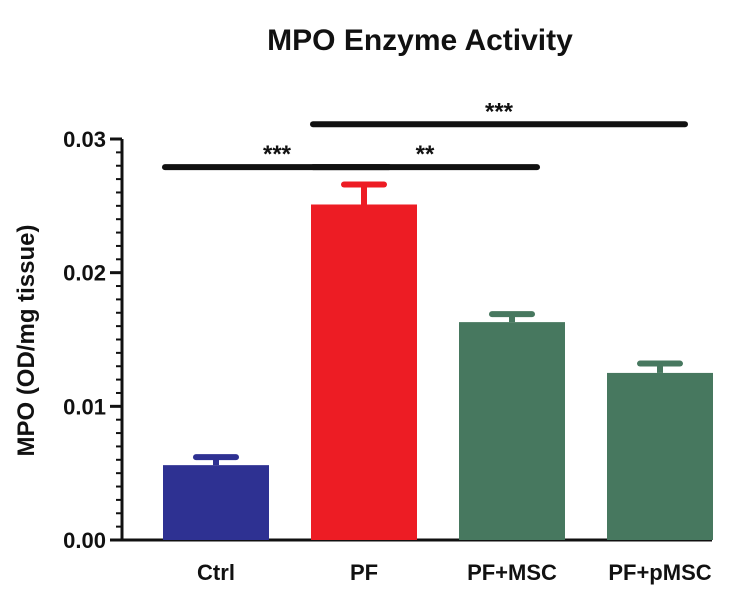 The width and height of the screenshot is (744, 609). I want to click on significance-label: **, so click(425, 154).